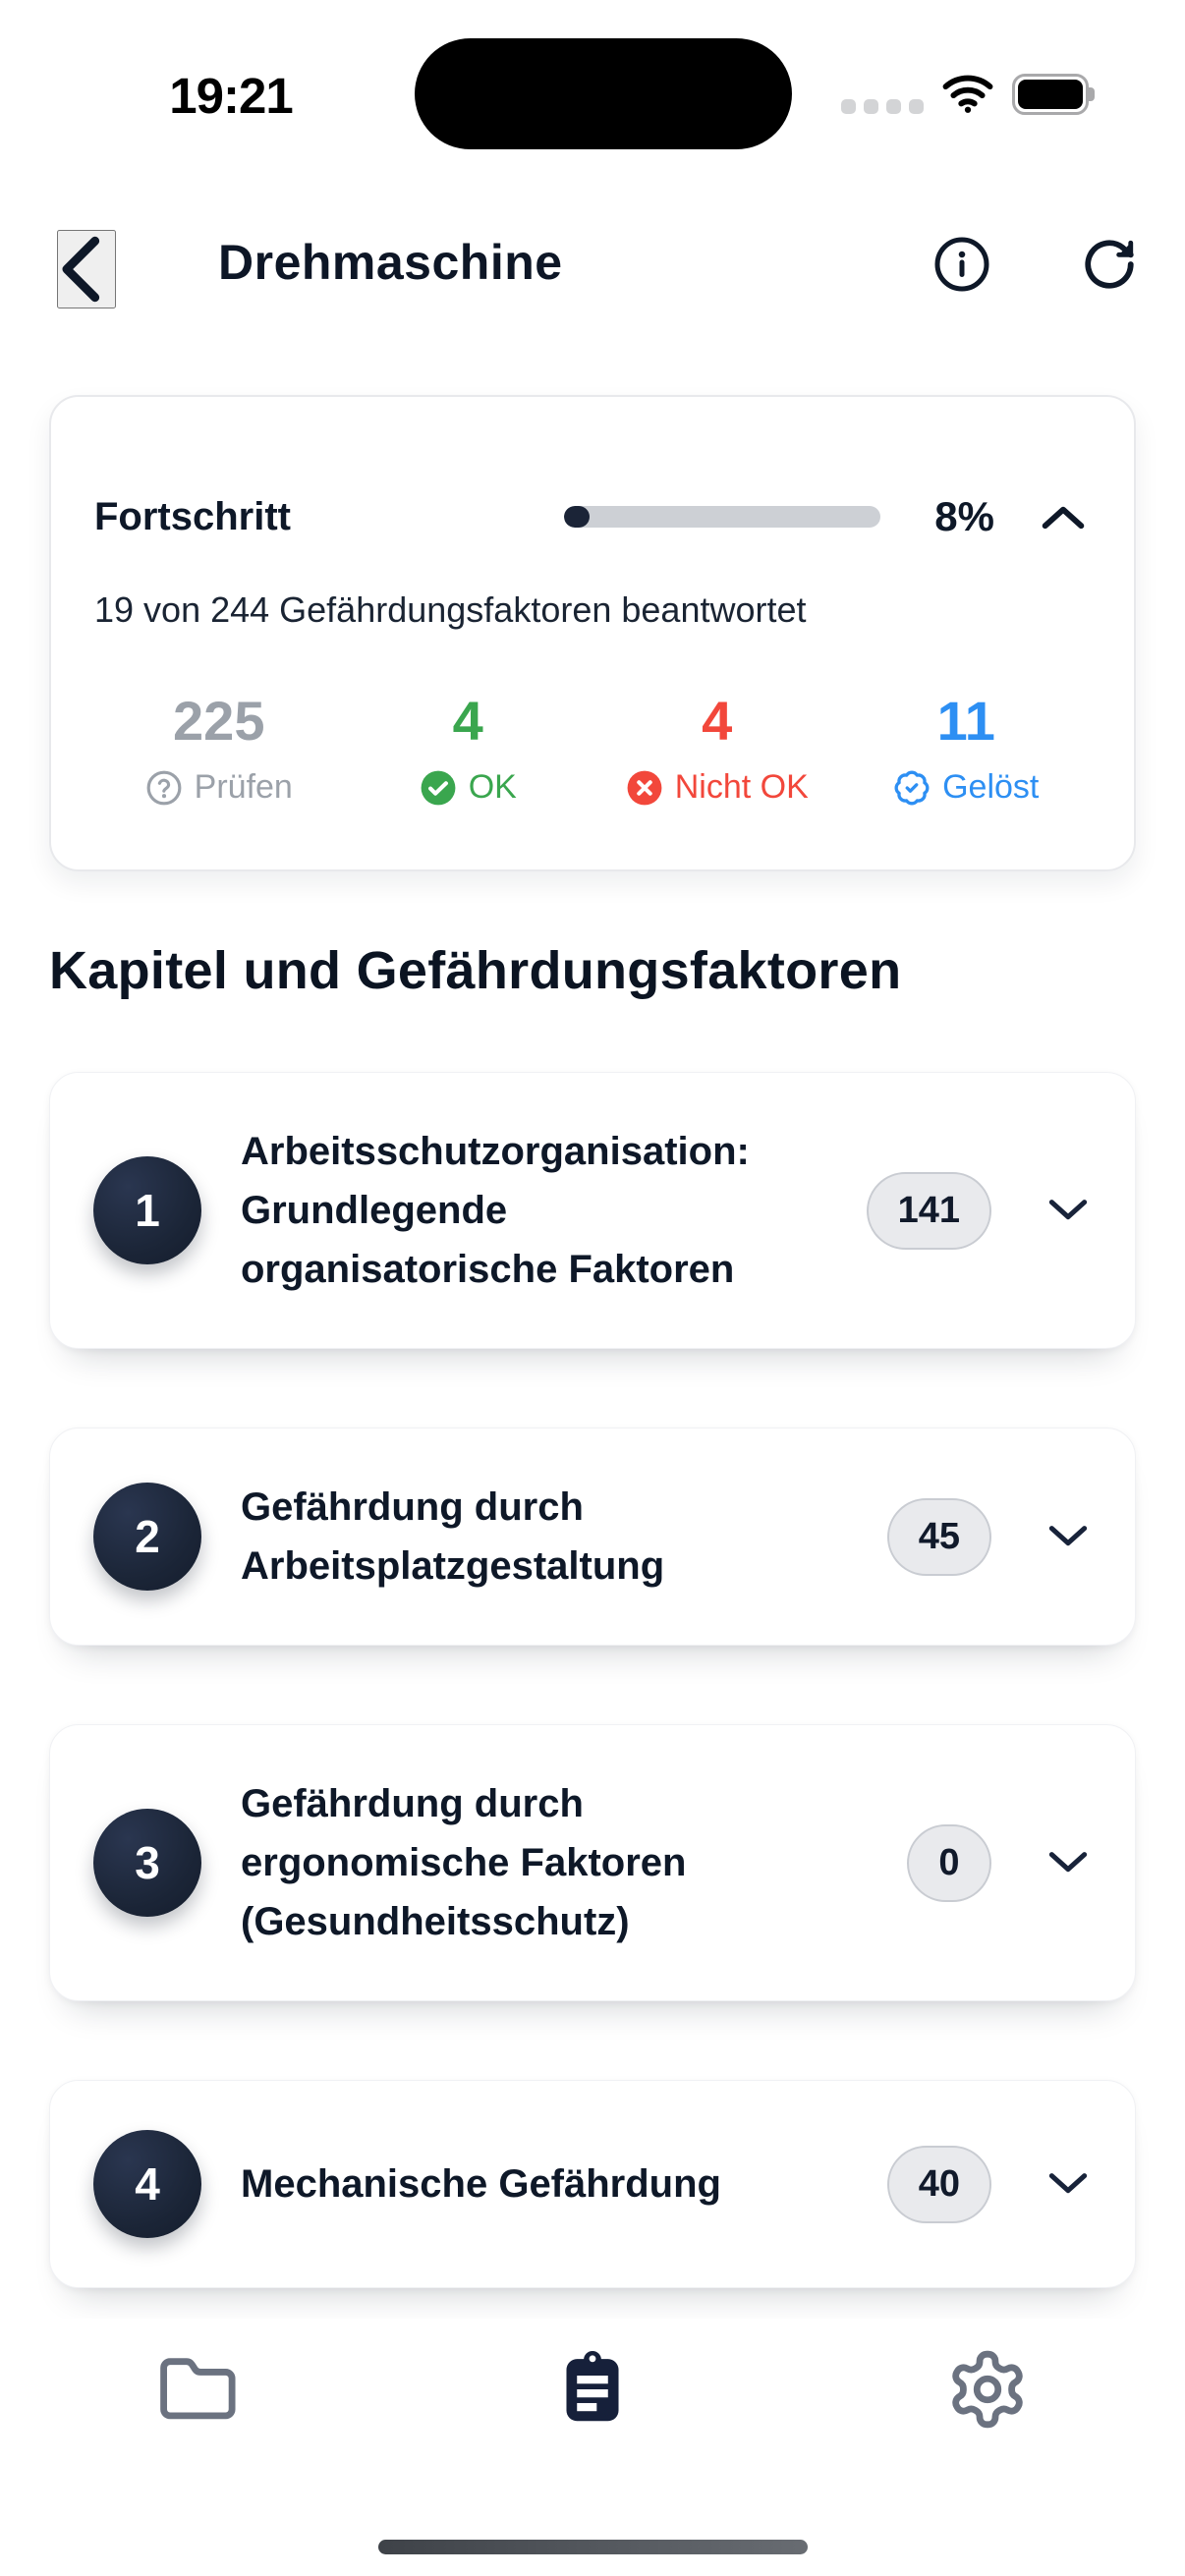 The height and width of the screenshot is (2576, 1185). Describe the element at coordinates (939, 1536) in the screenshot. I see `chapter-count-badge: 45` at that location.